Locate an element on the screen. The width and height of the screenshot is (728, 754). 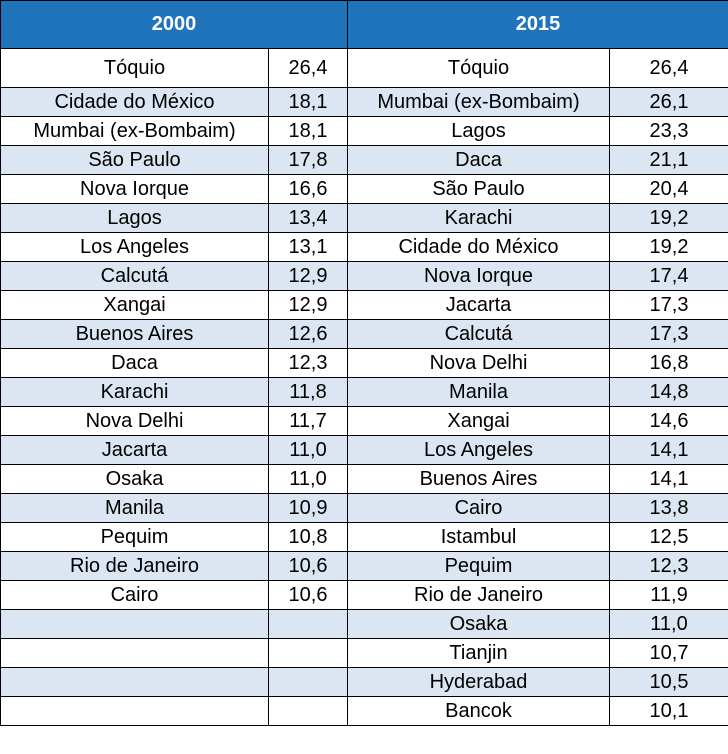
table-row: Calcutá 12,9 Nova Iorque 17,4 is located at coordinates (364, 276).